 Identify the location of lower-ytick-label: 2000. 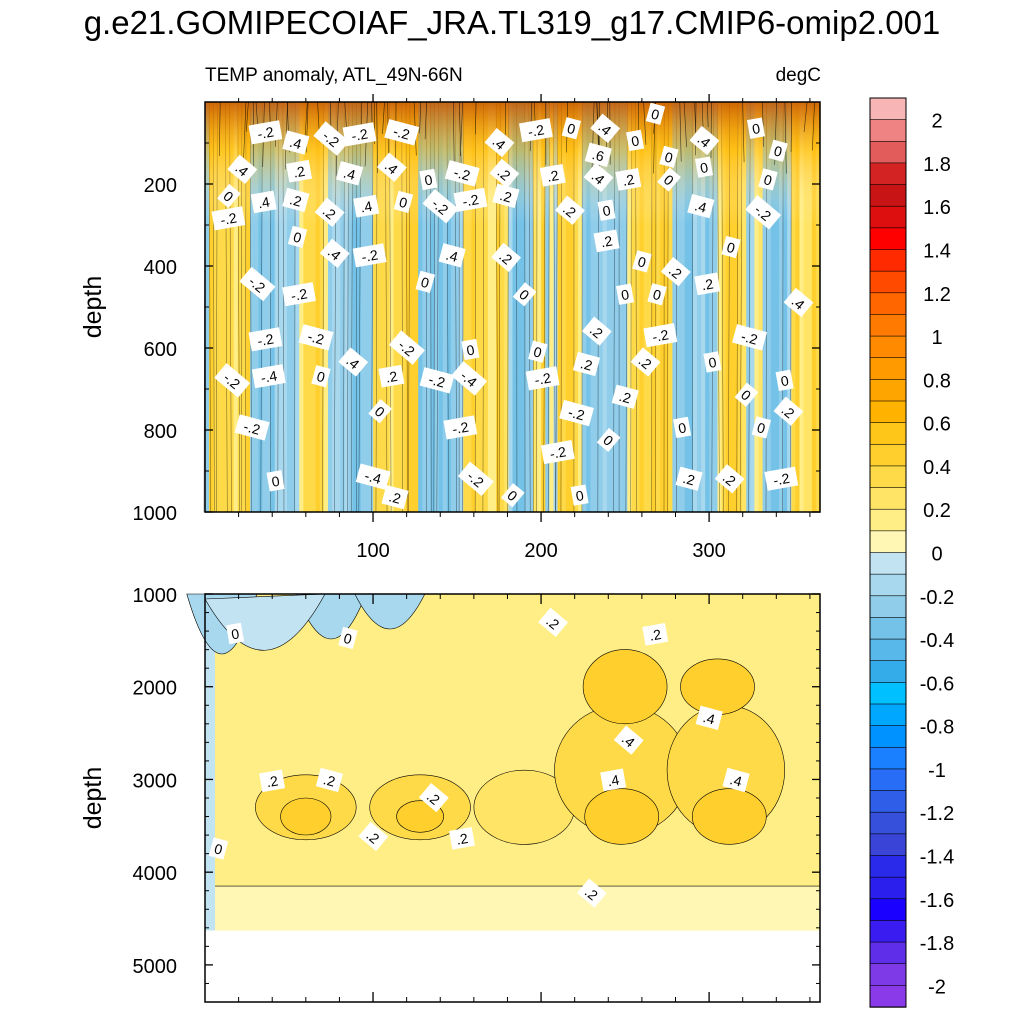
(155, 689).